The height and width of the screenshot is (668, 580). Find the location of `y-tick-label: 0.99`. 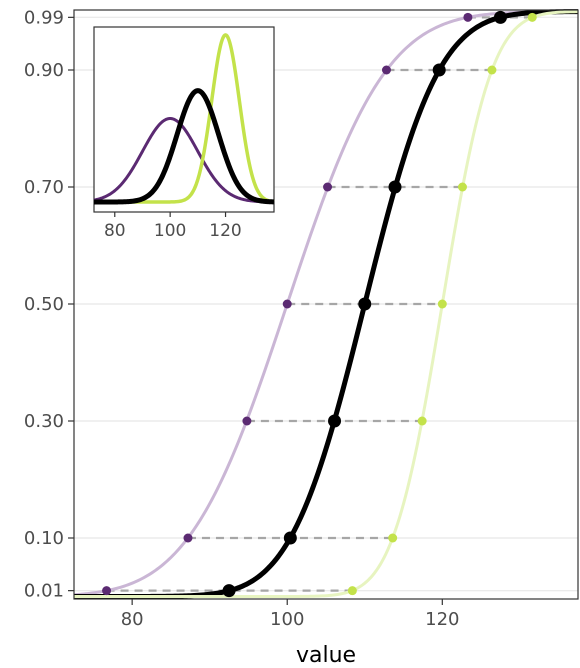

y-tick-label: 0.99 is located at coordinates (44, 17).